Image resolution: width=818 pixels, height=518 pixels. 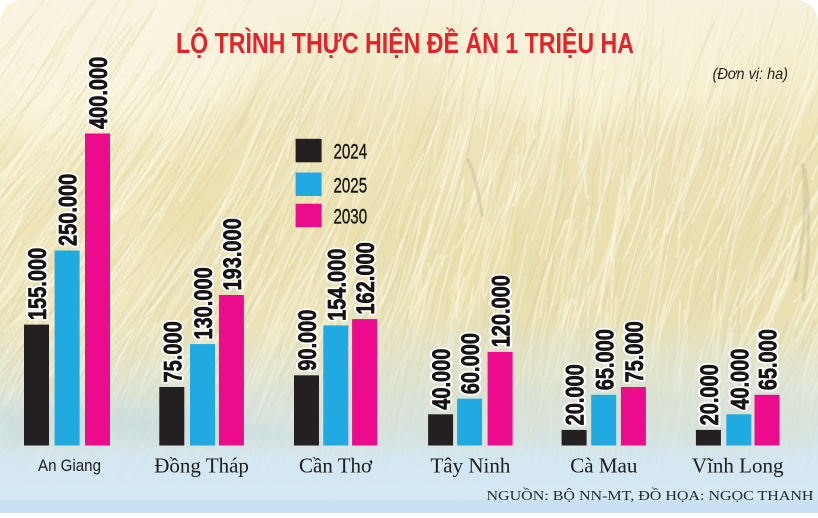 I want to click on svg-text: 162.000, so click(x=366, y=278).